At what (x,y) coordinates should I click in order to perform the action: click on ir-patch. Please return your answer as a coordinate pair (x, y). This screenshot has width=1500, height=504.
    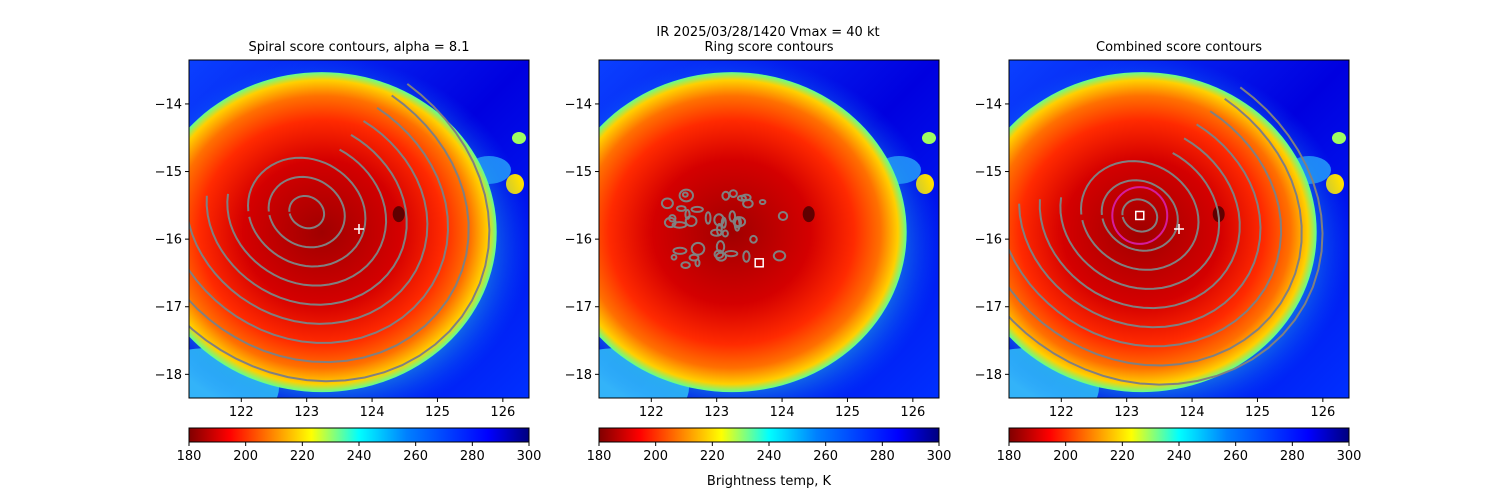
    Looking at the image, I should click on (519, 138).